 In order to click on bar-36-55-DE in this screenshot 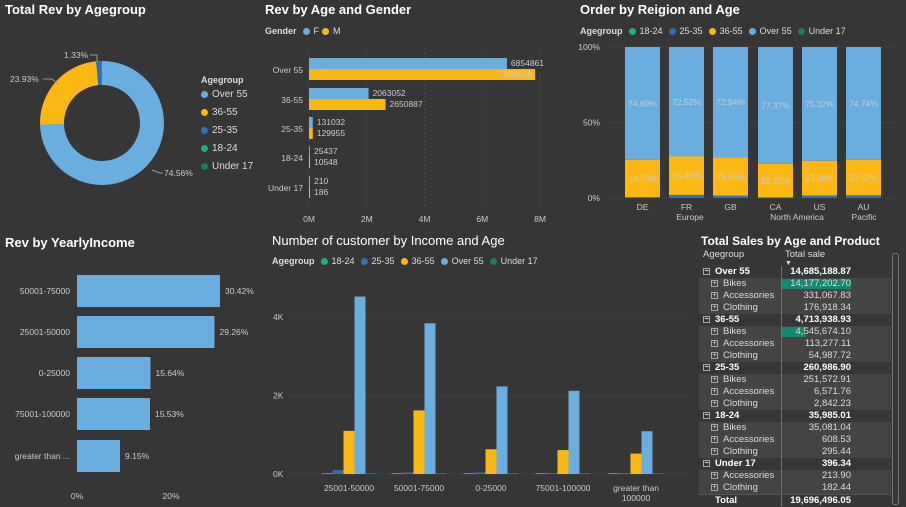, I will do `click(642, 178)`.